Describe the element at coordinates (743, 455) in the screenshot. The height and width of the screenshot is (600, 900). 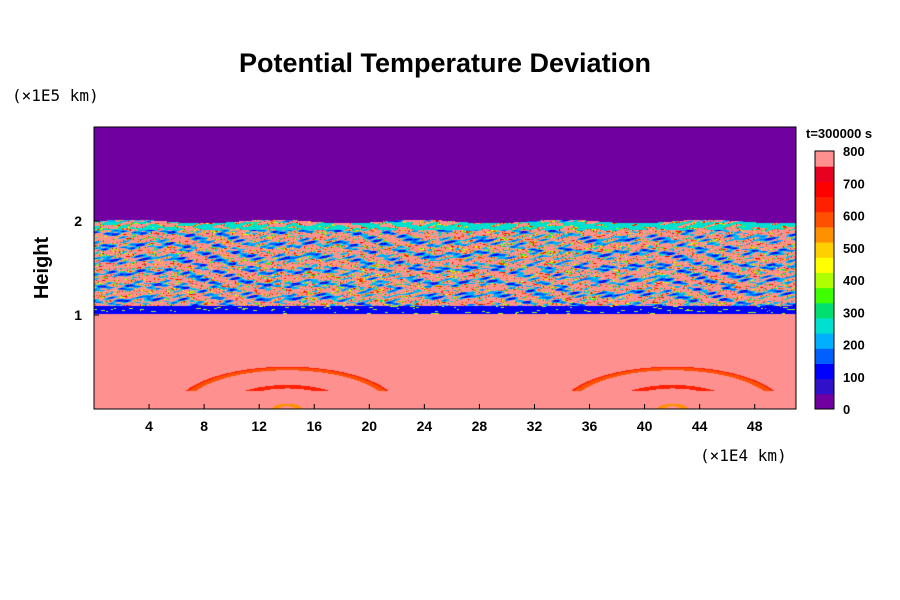
I see `x-unit-label: (×1E4 km)` at that location.